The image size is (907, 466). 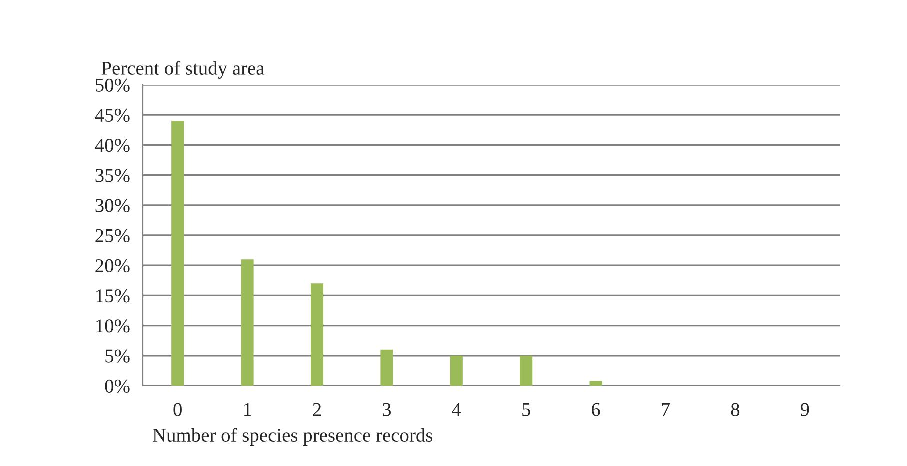 What do you see at coordinates (113, 266) in the screenshot?
I see `y-tick-label: 20%` at bounding box center [113, 266].